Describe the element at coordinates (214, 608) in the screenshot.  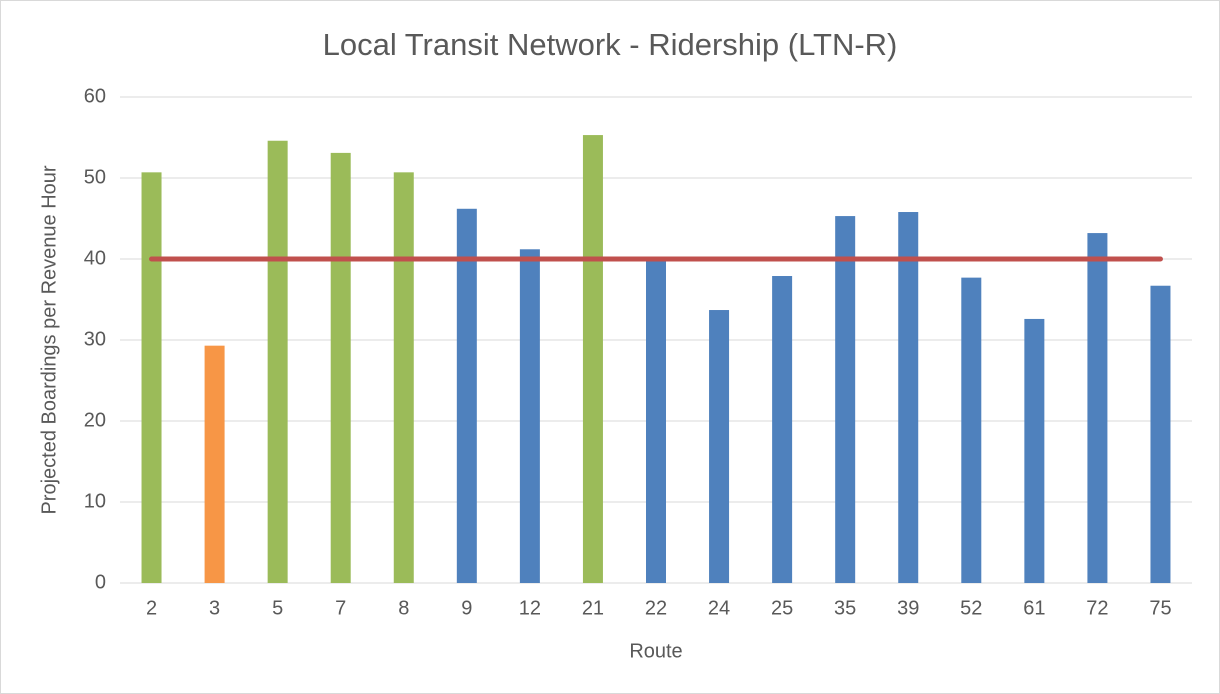
I see `x-tick-label: 3` at that location.